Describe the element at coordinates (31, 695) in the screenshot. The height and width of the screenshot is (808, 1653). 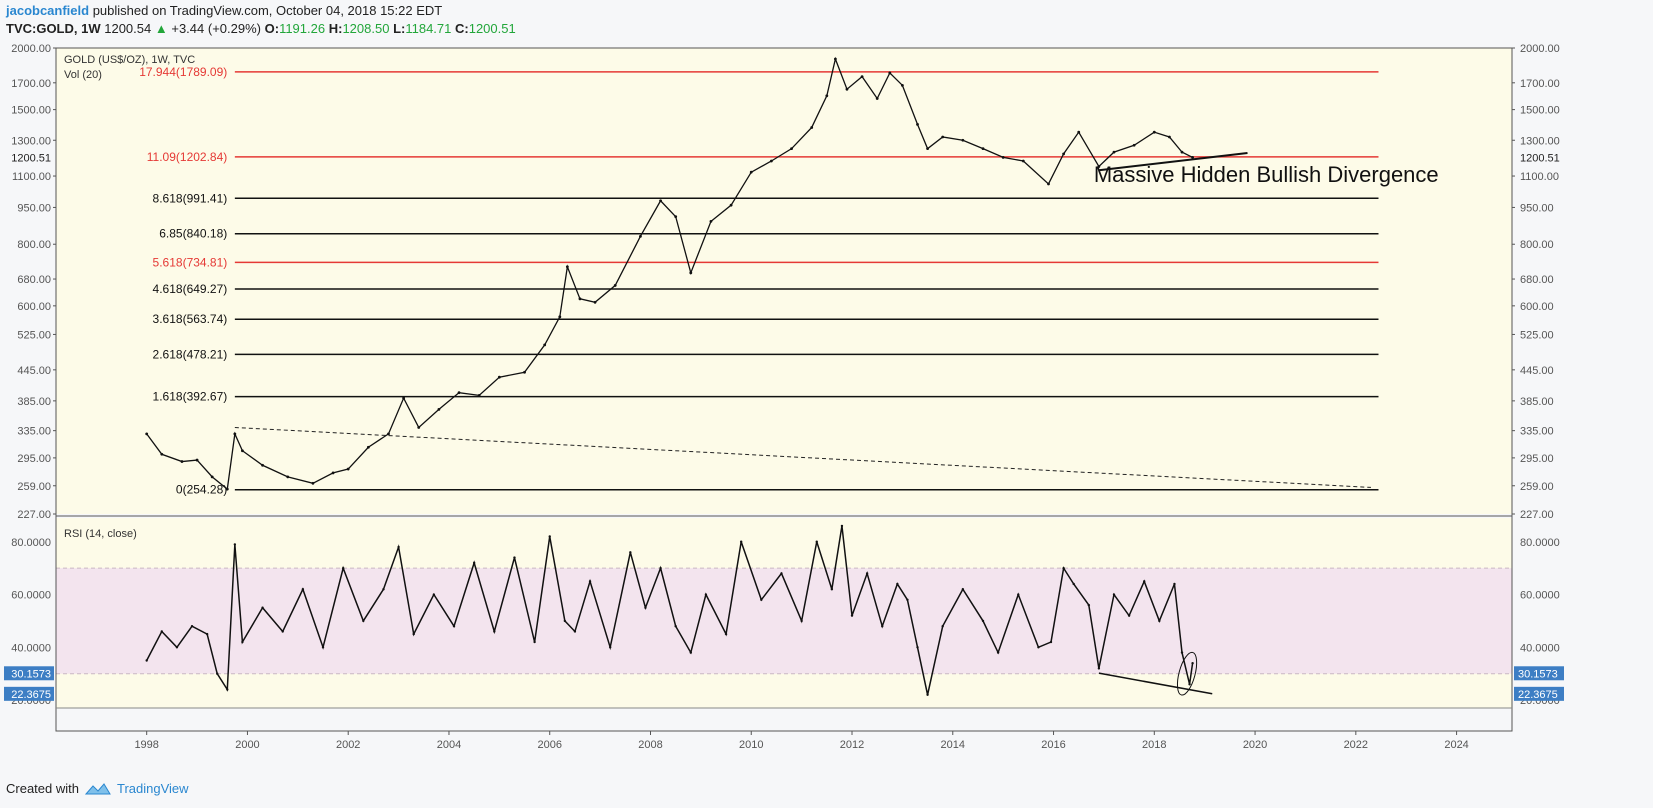
I see `rsi-value-tag-left-text: 22.3675` at that location.